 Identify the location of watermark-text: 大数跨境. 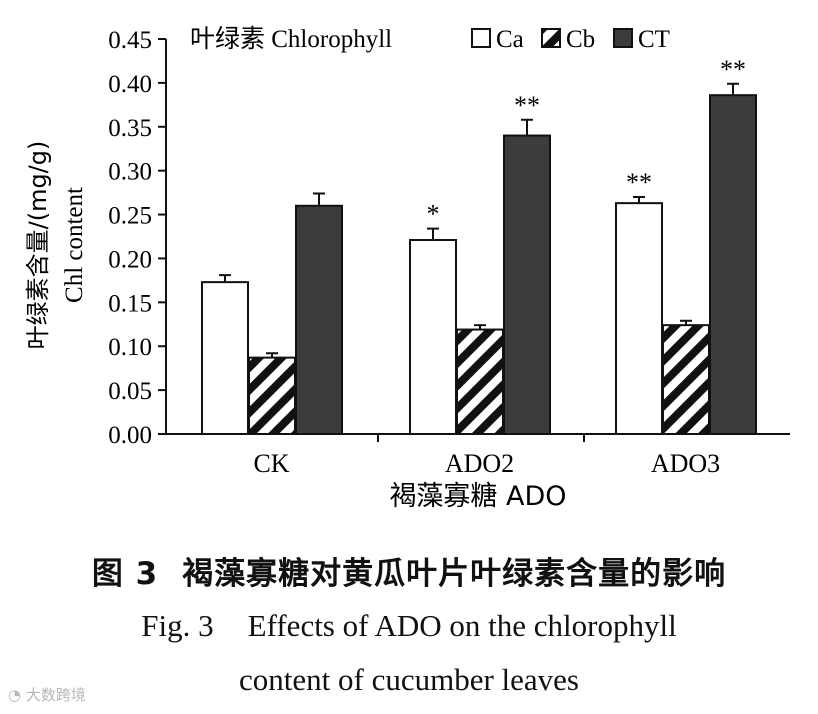
(55, 695).